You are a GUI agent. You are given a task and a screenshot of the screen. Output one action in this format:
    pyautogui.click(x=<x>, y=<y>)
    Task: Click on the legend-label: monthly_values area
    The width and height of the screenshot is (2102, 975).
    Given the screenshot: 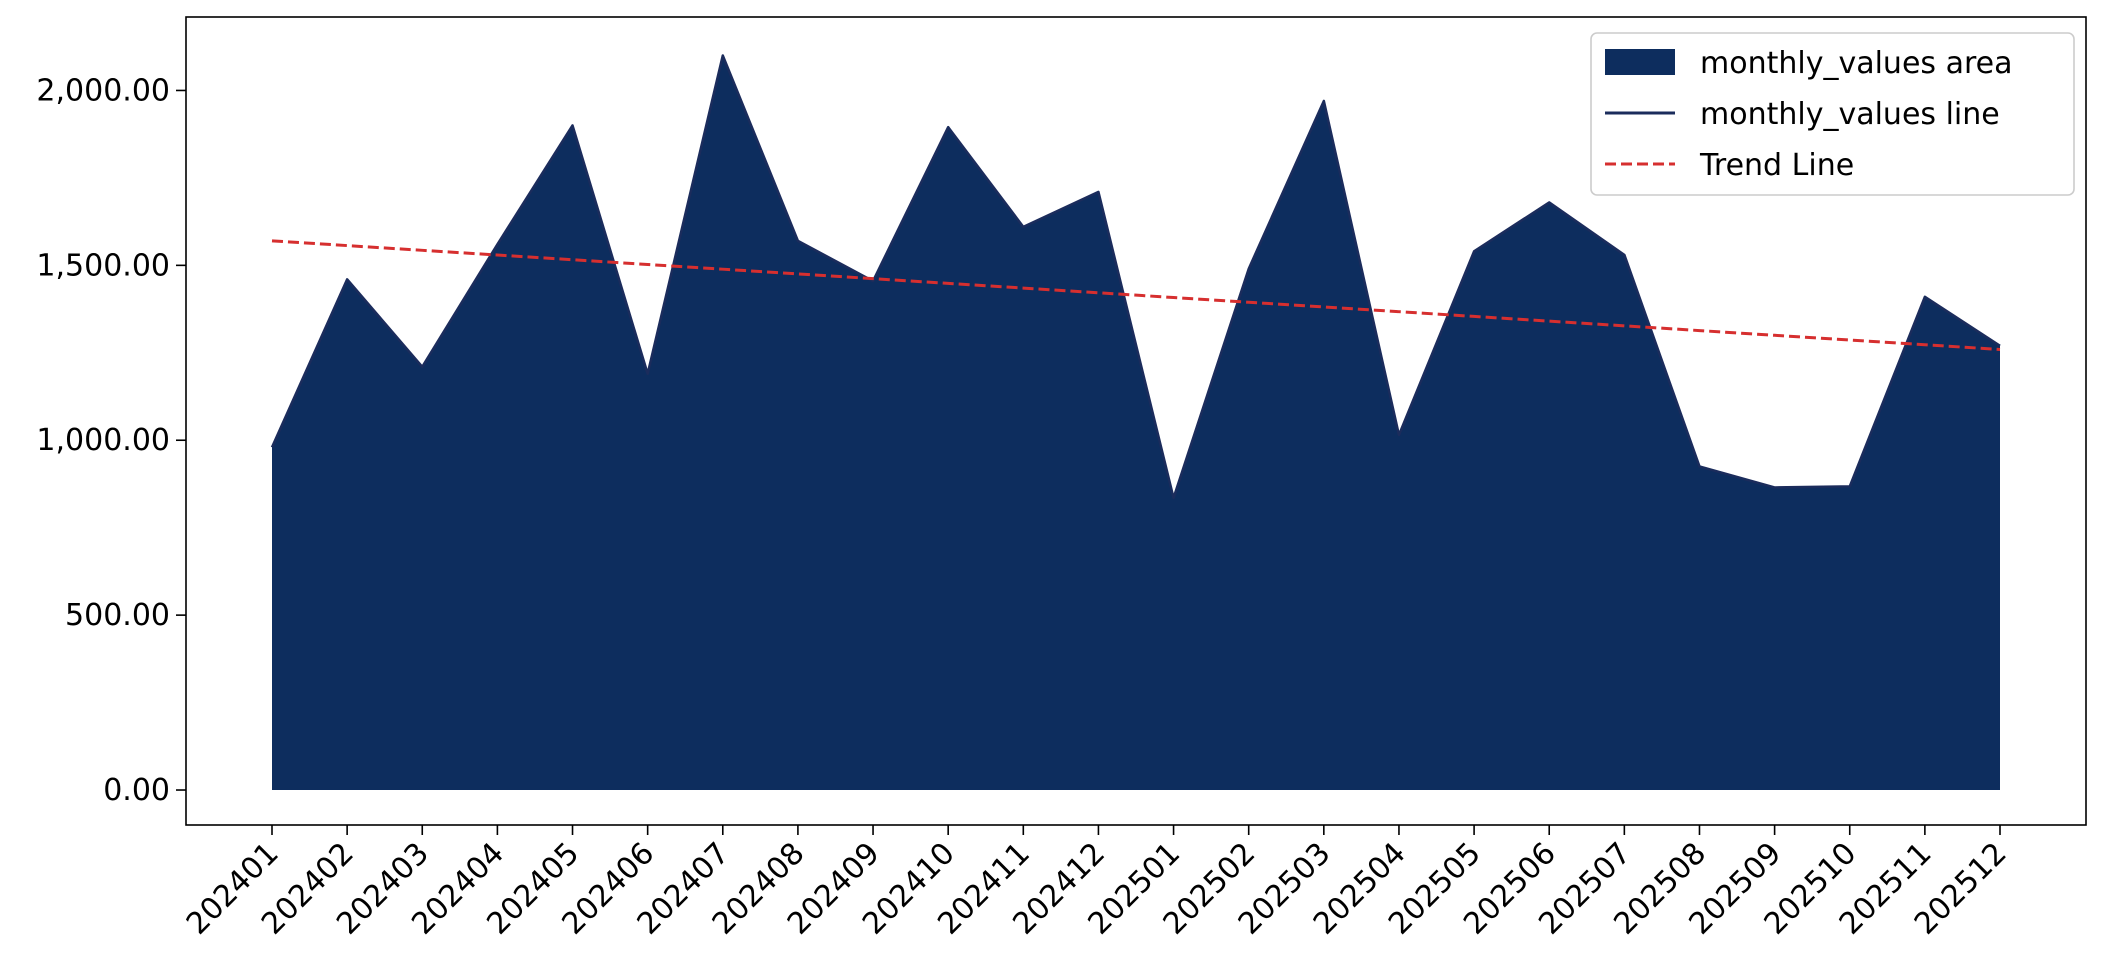 What is the action you would take?
    pyautogui.click(x=1856, y=63)
    